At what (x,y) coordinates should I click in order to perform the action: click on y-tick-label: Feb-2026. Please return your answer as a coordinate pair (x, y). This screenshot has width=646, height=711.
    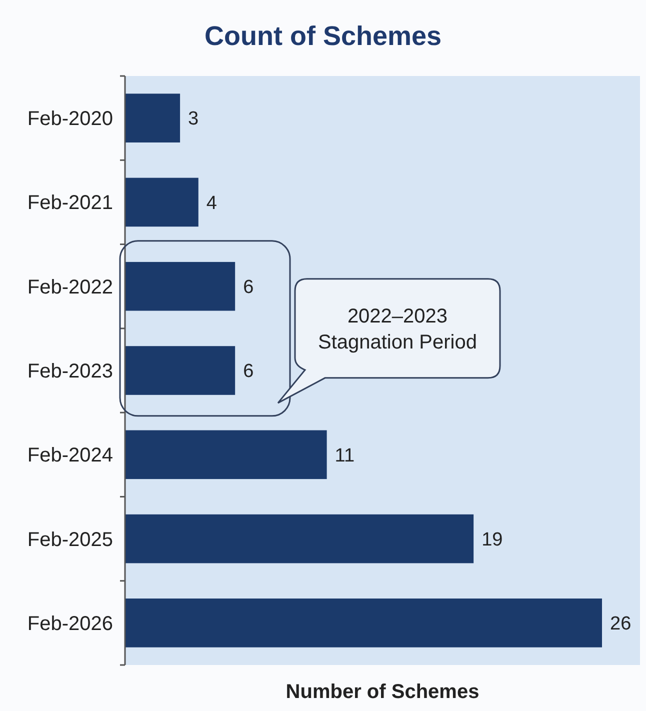
    Looking at the image, I should click on (70, 623).